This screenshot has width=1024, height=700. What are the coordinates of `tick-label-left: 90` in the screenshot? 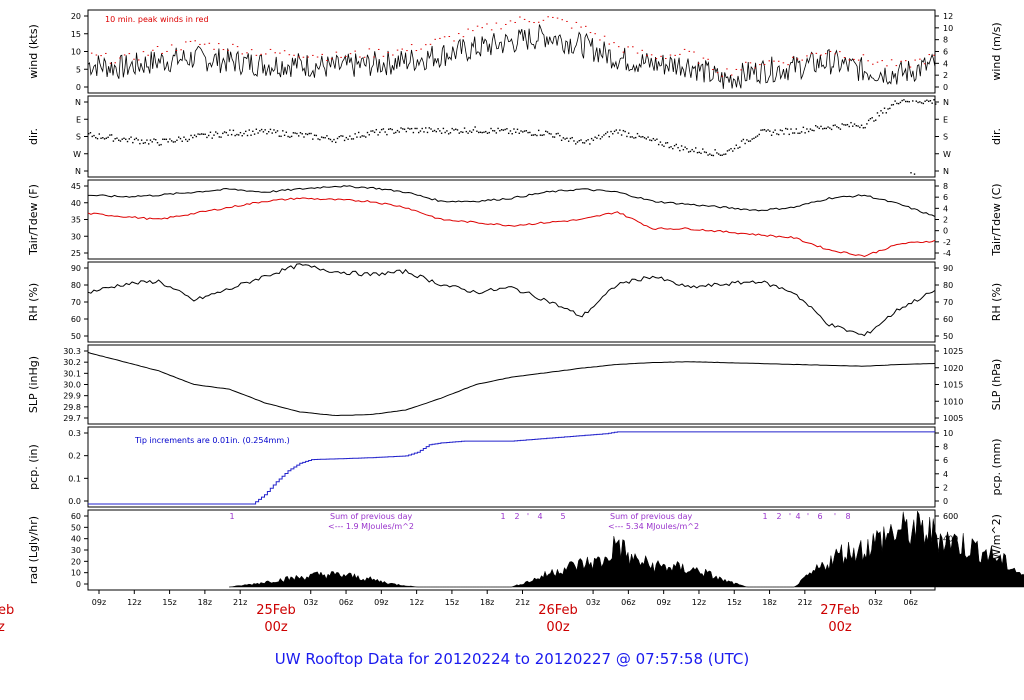 It's located at (76, 268).